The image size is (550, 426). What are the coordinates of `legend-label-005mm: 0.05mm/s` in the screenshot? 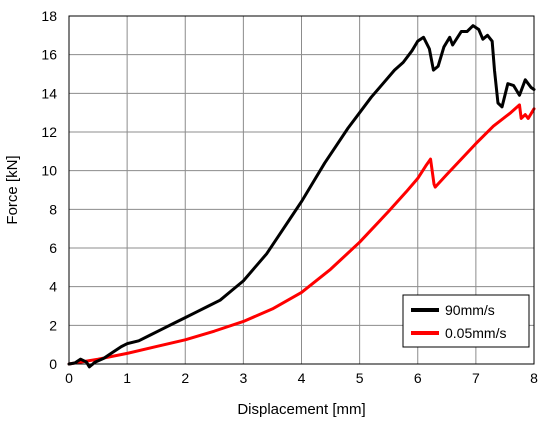 It's located at (475, 333).